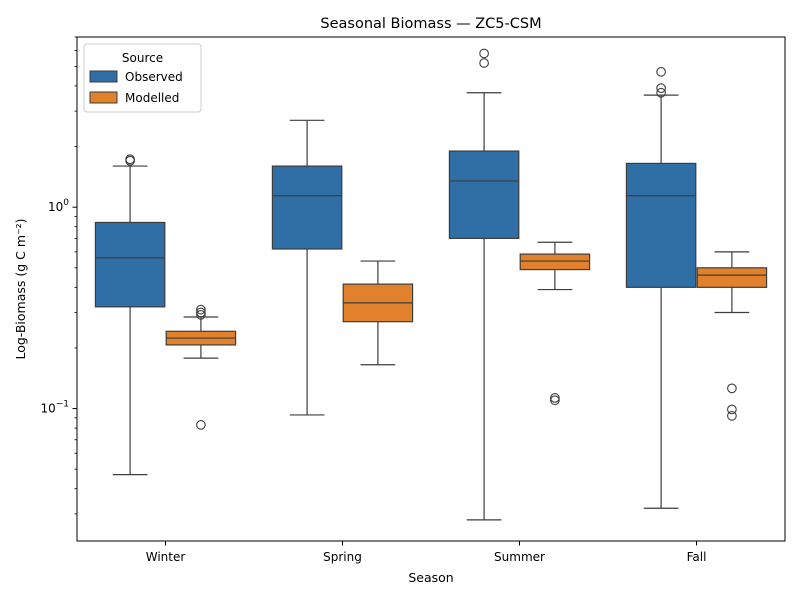 This screenshot has width=800, height=600. Describe the element at coordinates (342, 557) in the screenshot. I see `x-tick-label: Spring` at that location.